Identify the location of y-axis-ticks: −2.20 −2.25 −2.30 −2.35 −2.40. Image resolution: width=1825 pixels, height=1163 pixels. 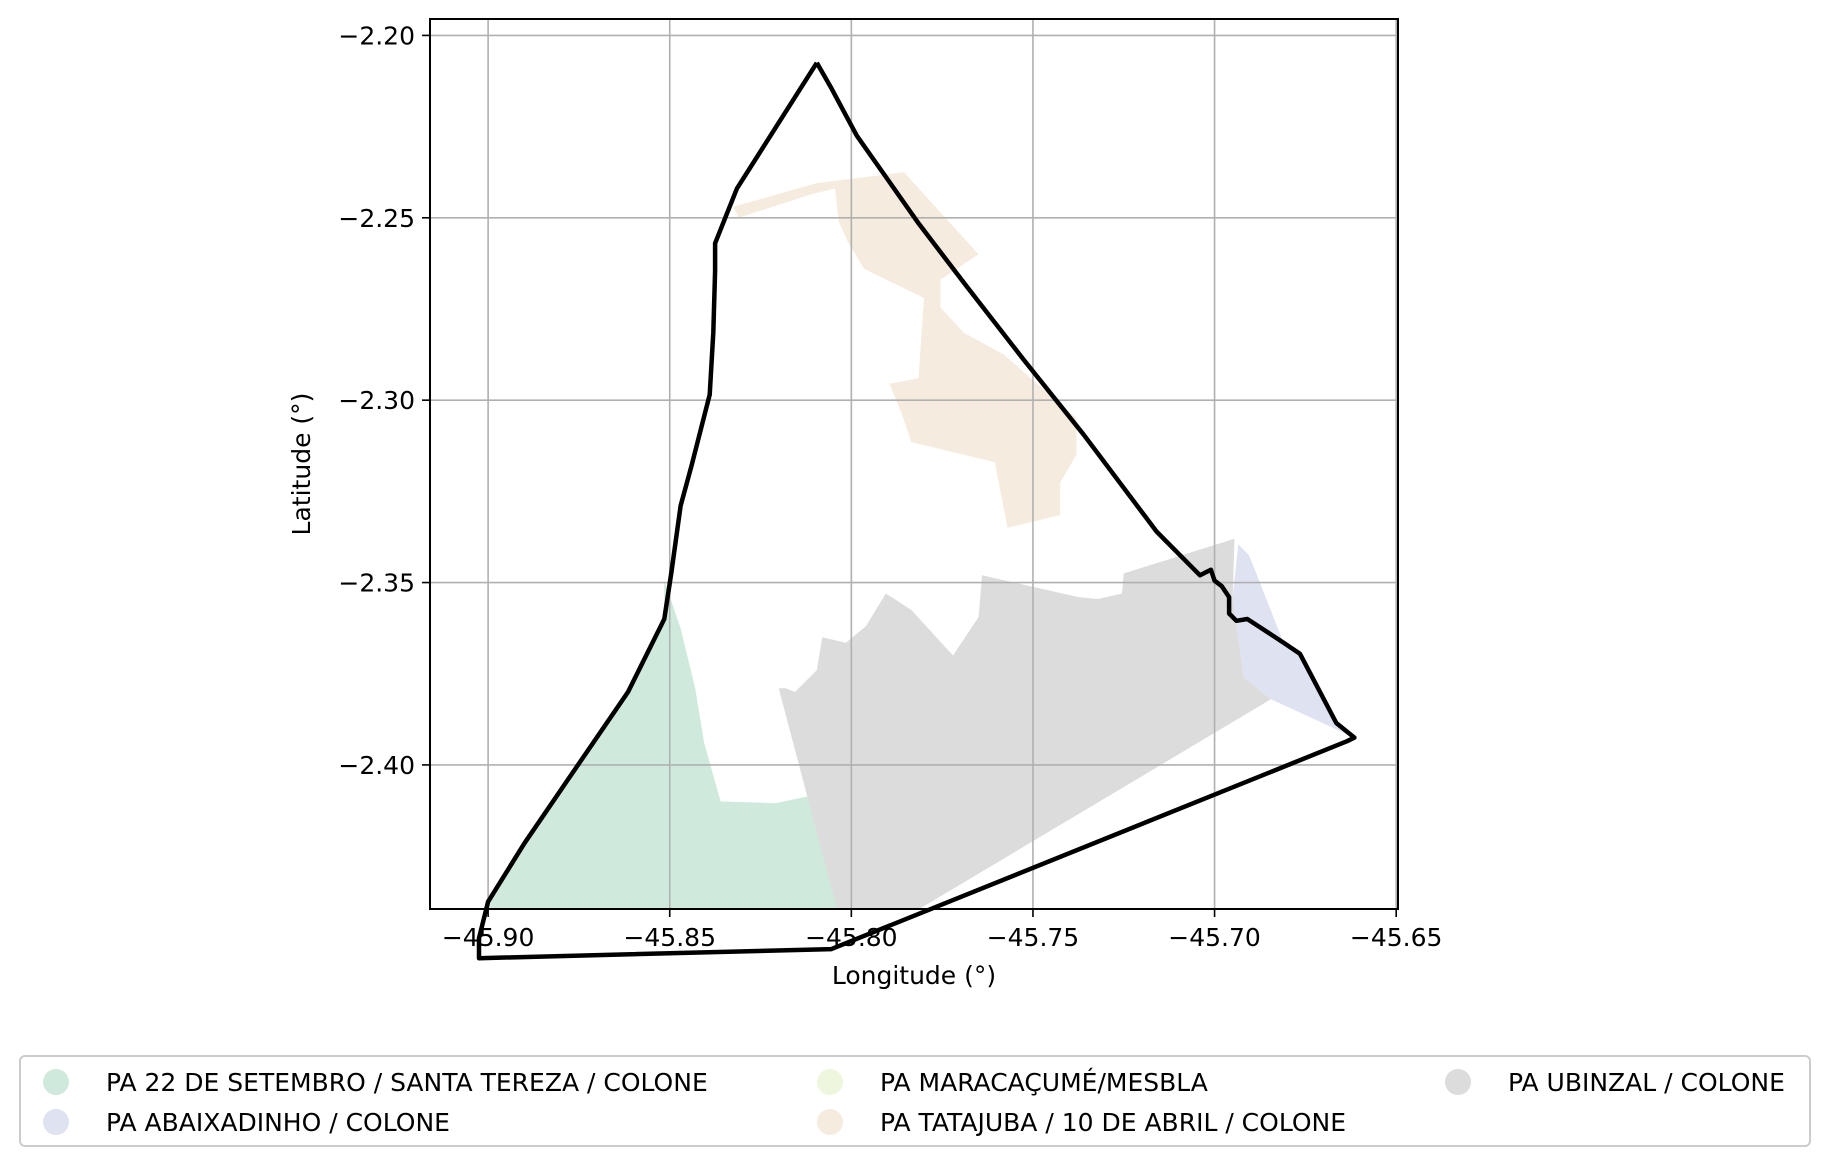
(384, 400).